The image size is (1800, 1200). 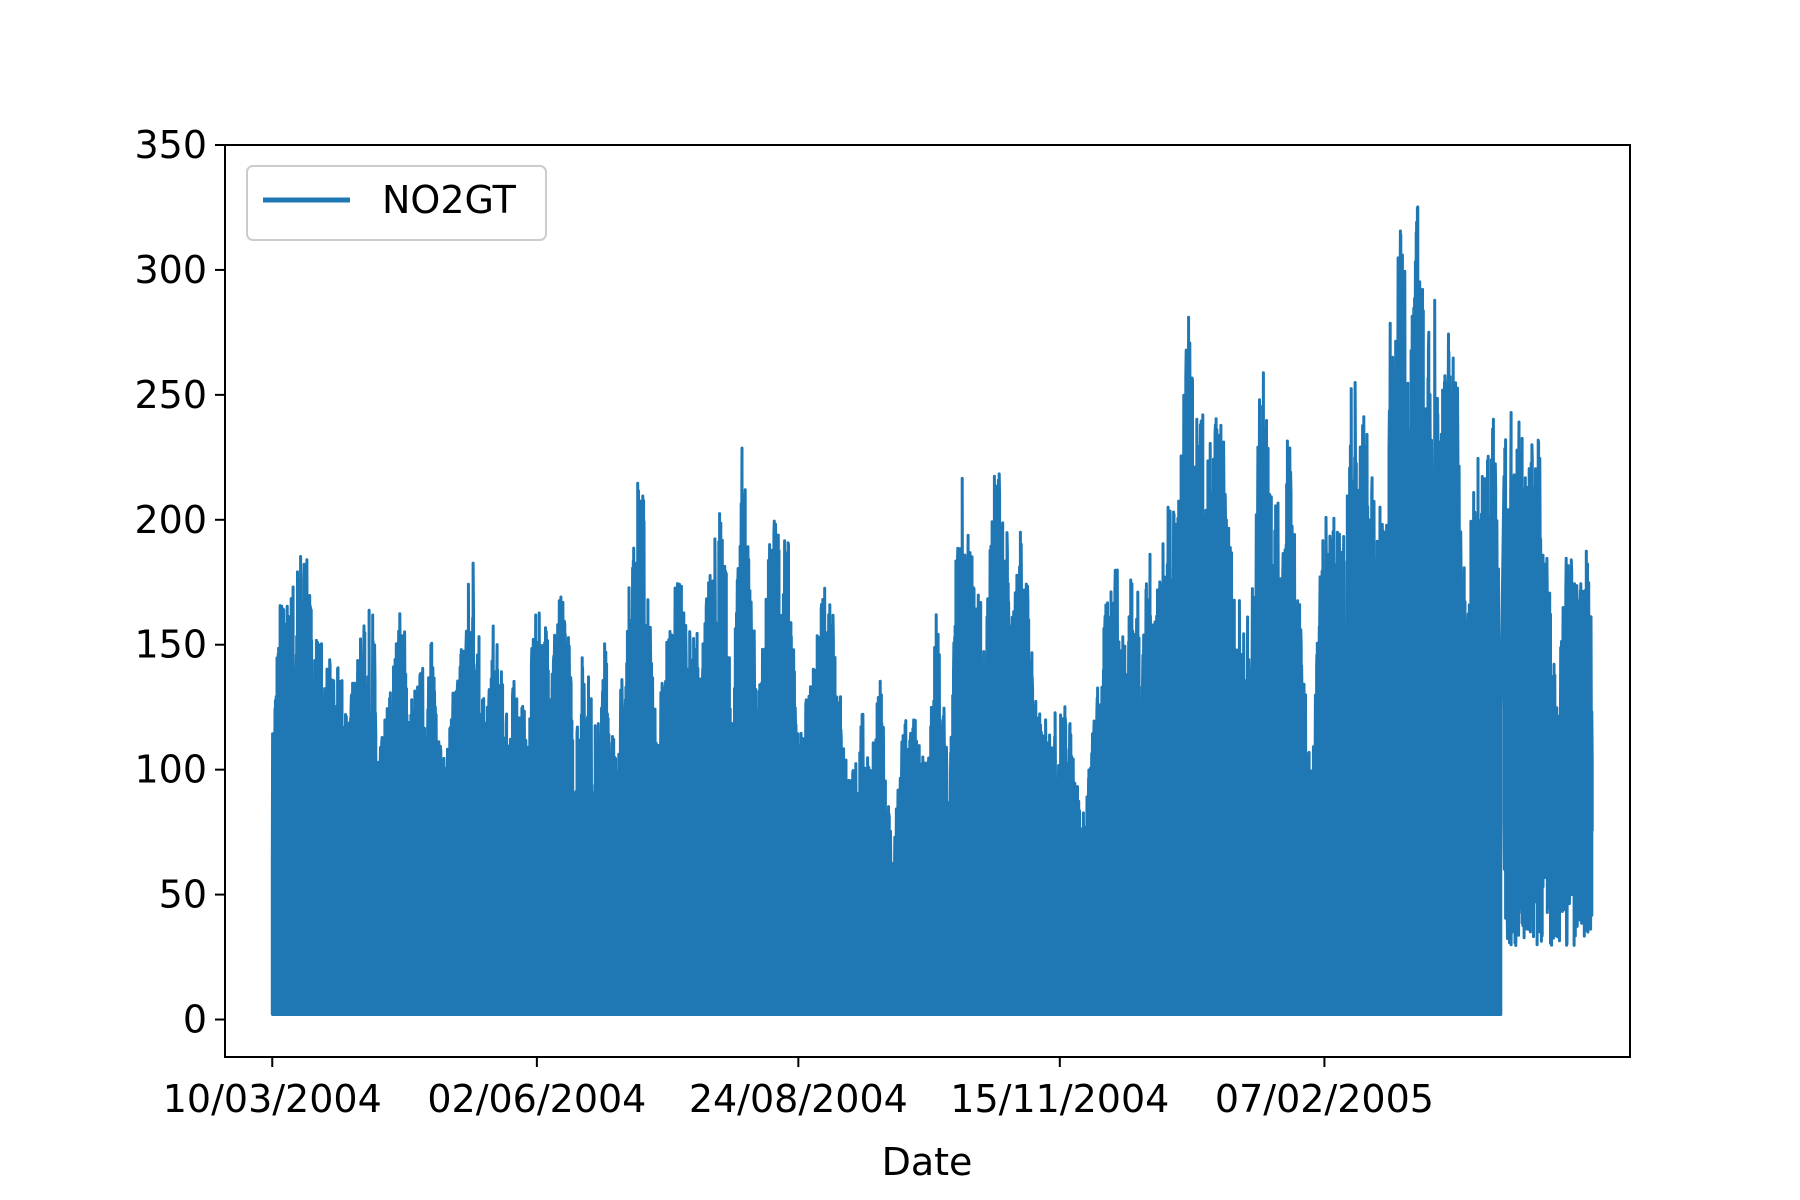 I want to click on legend: NO2GT, so click(x=396, y=203).